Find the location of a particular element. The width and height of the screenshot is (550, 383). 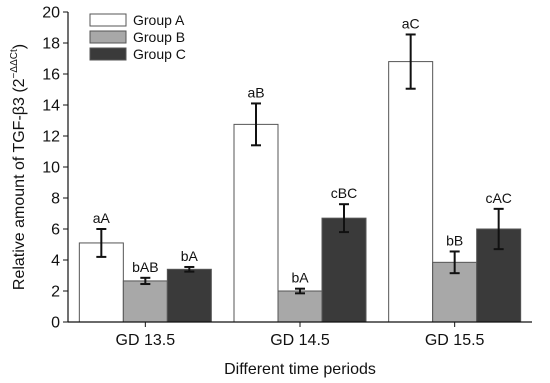

x-ticks-layer: GD 13.5 GD 14.5 GD 15.5 is located at coordinates (300, 335).